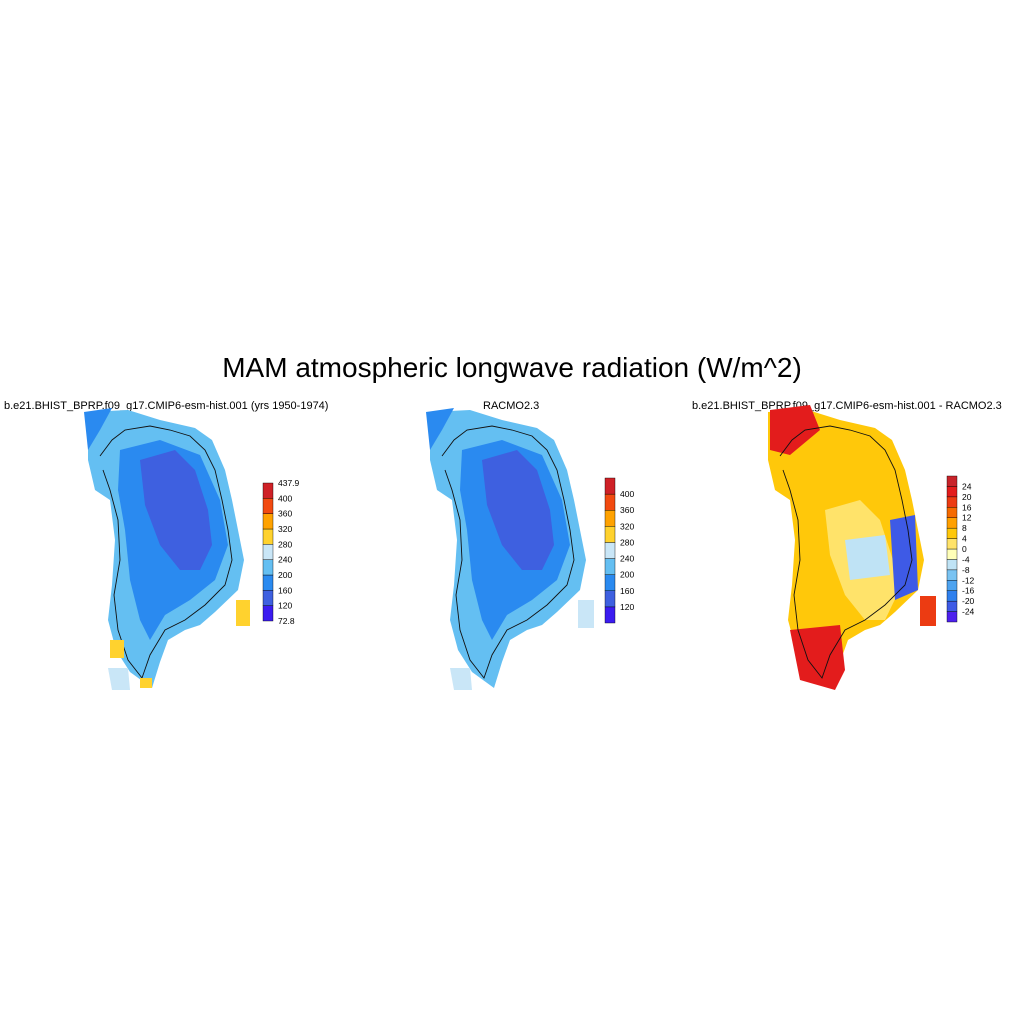  Describe the element at coordinates (289, 483) in the screenshot. I see `colorbar-tick-label: 437.9` at that location.